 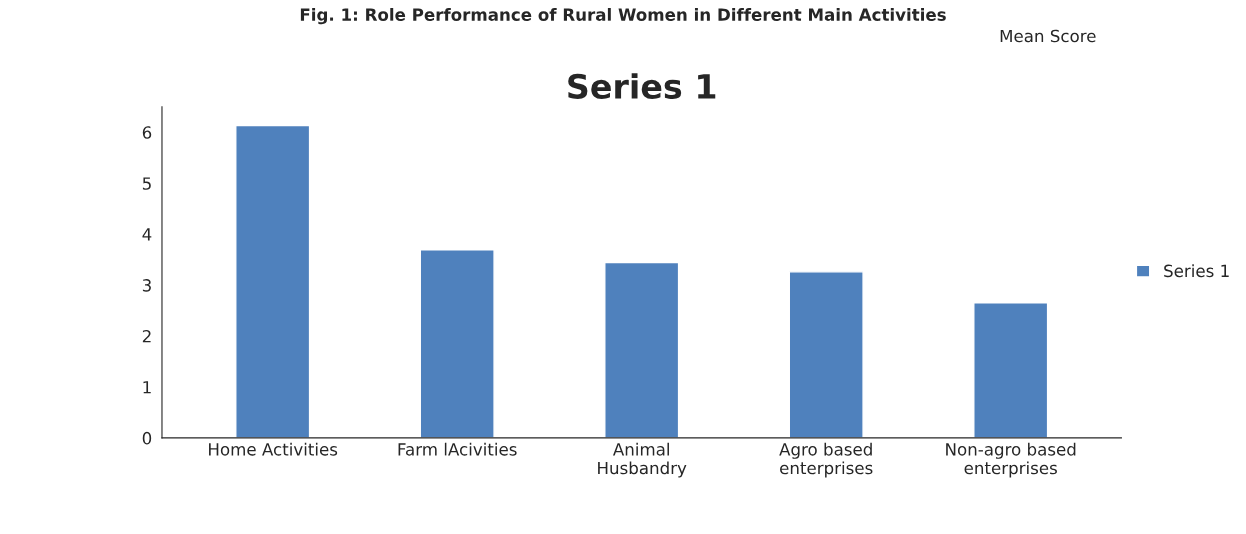 What do you see at coordinates (623, 16) in the screenshot?
I see `caption: Fig. 1: Role Performance of Rural Women in Different Main Activities` at bounding box center [623, 16].